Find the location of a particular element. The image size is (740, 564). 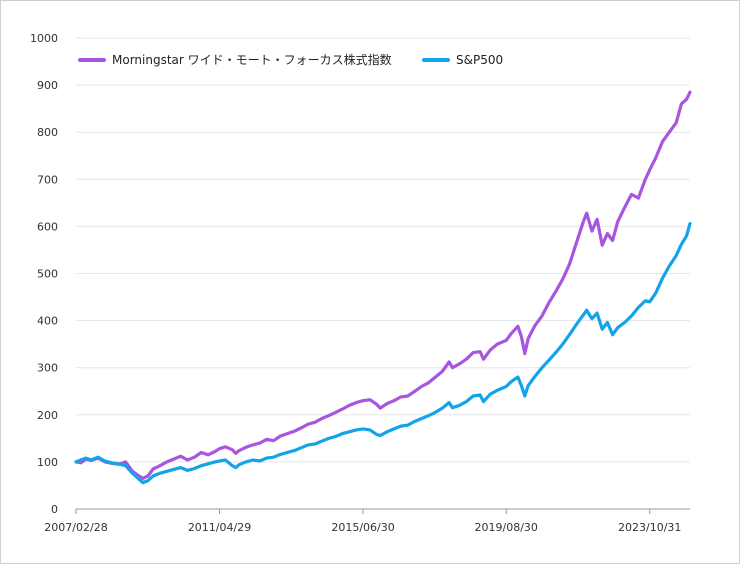

x-tick-label: 2011/04/29 is located at coordinates (219, 527).